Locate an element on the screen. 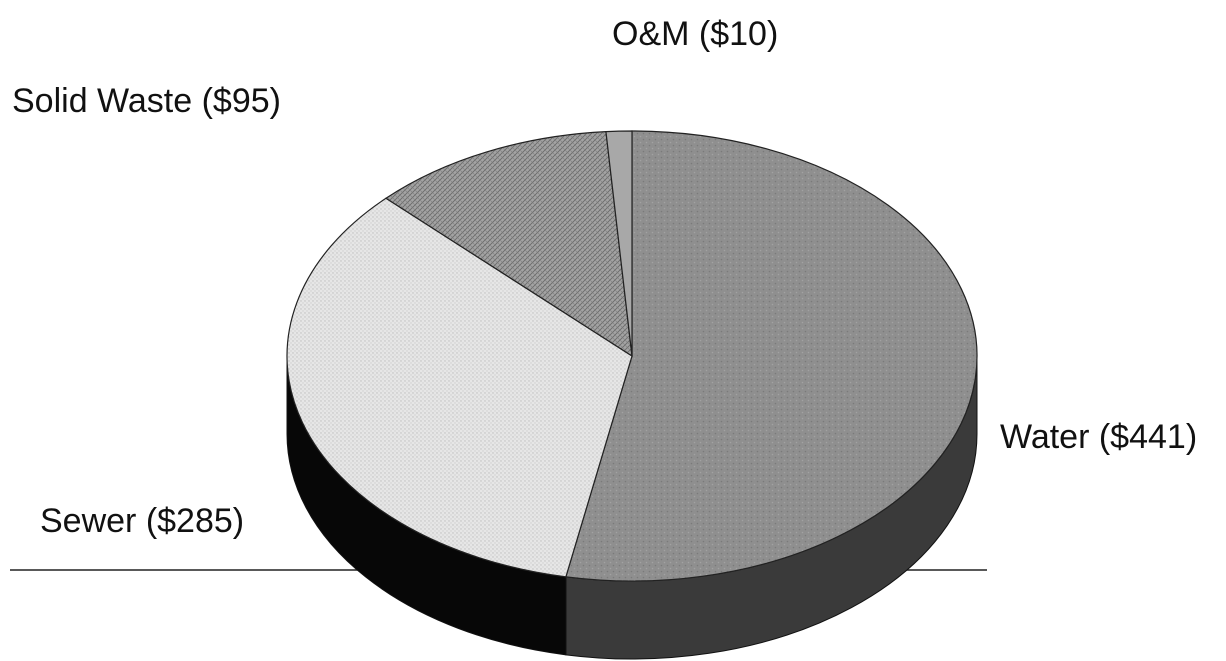 The width and height of the screenshot is (1226, 661). slice-label-water: Water ($441) is located at coordinates (1098, 437).